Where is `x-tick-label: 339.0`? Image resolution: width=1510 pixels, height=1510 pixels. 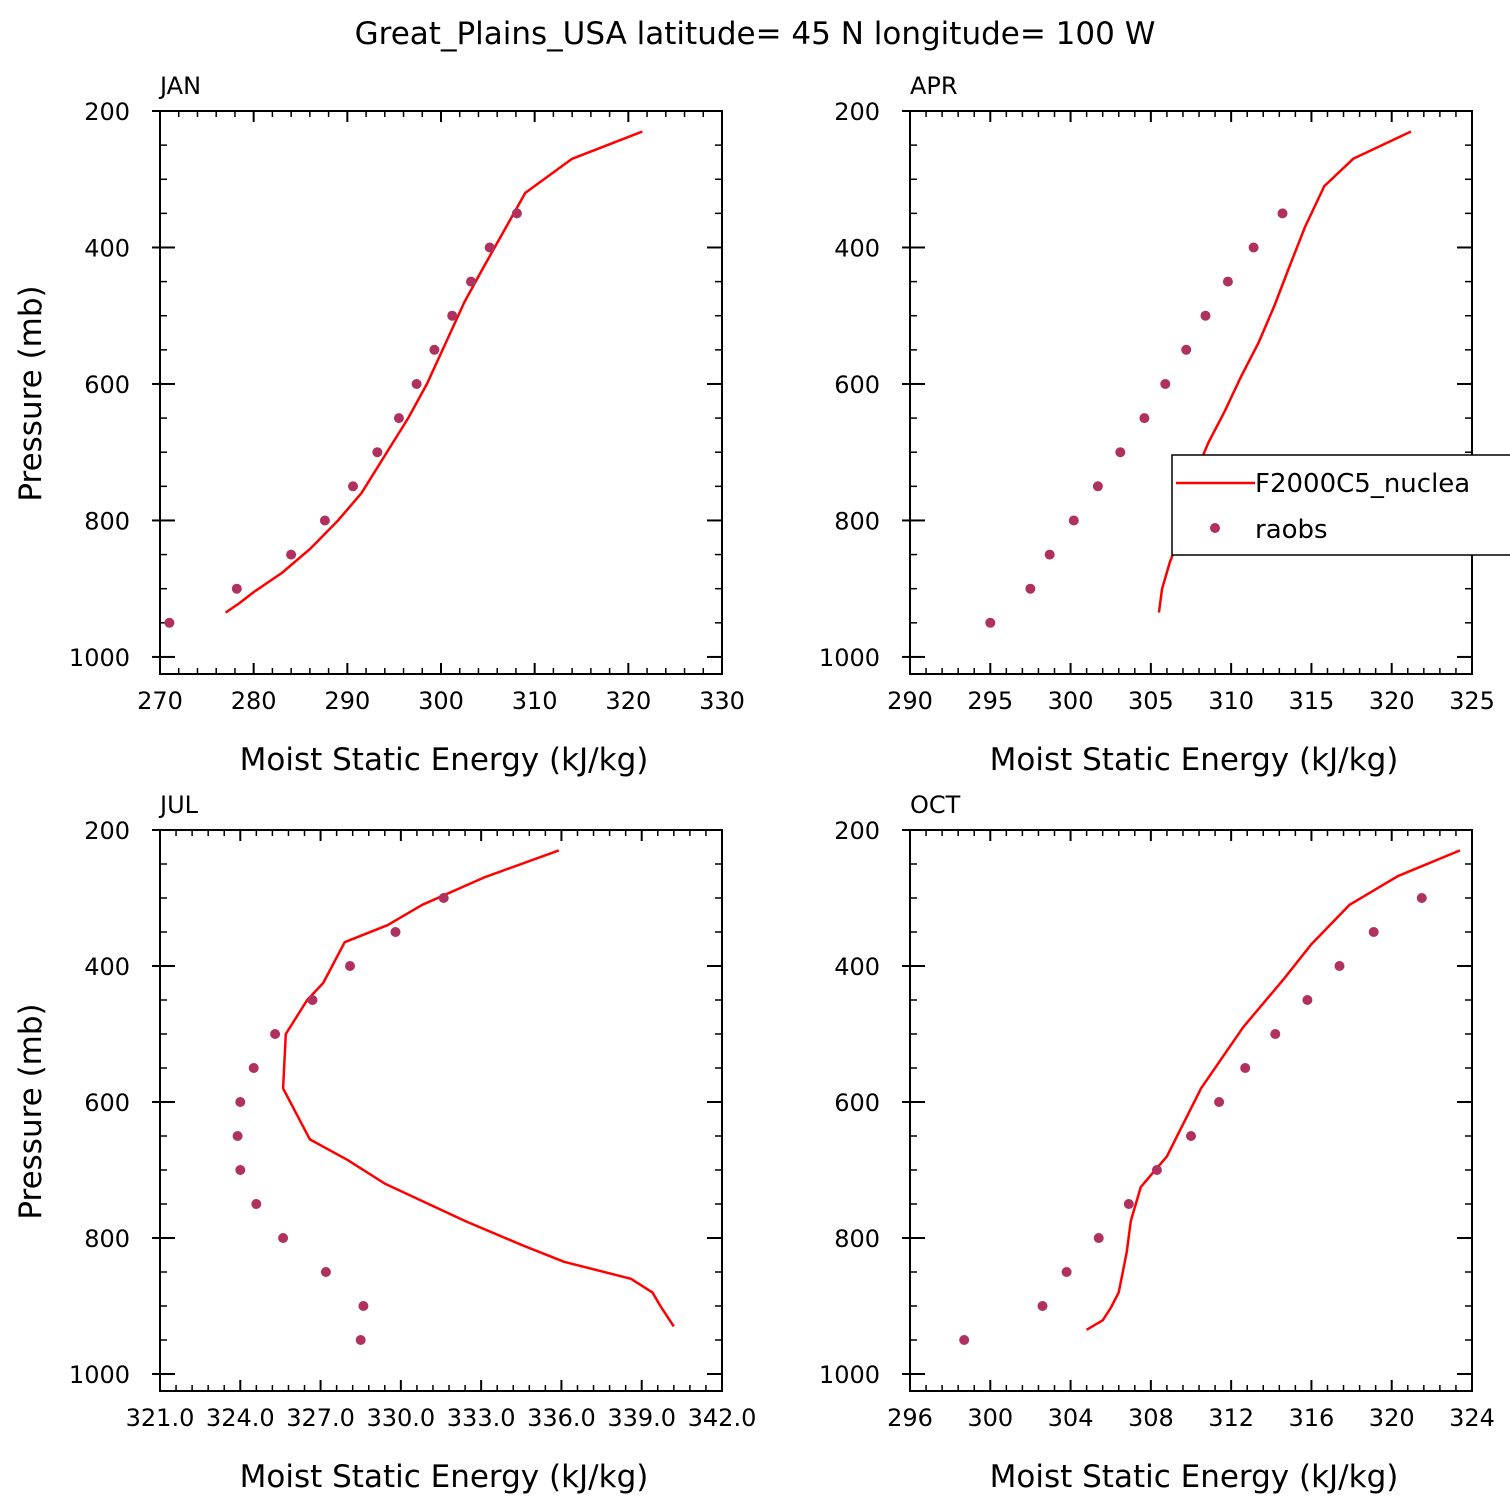 x-tick-label: 339.0 is located at coordinates (641, 1418).